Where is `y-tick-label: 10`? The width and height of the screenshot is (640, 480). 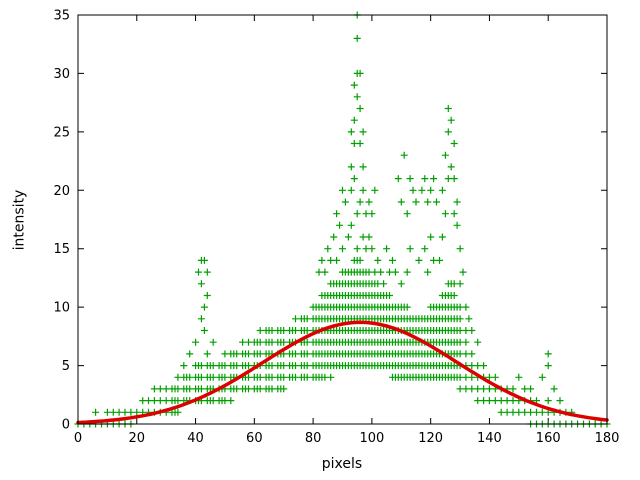 y-tick-label: 10 is located at coordinates (61, 308).